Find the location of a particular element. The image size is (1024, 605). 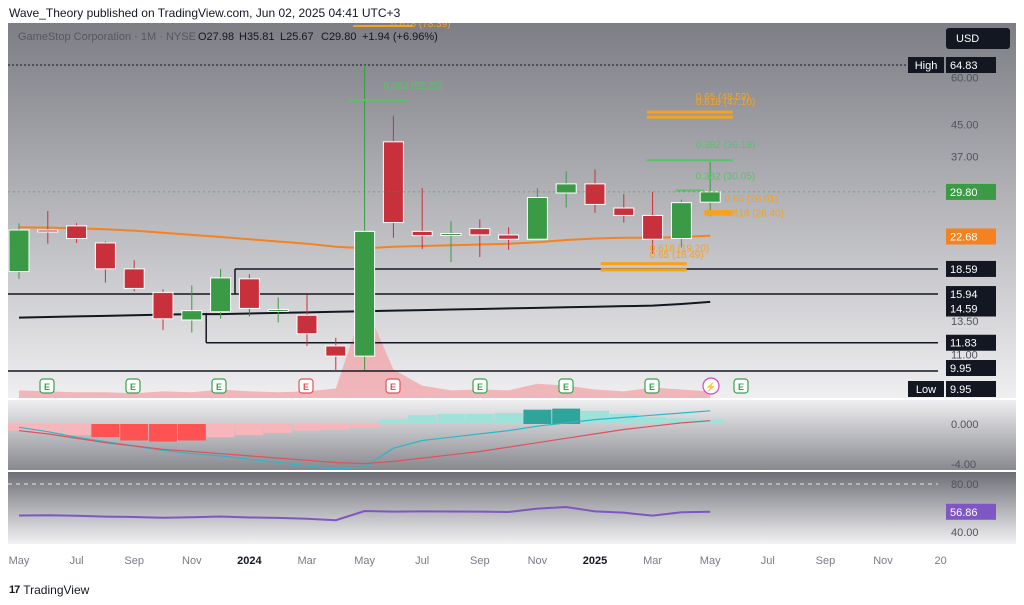

price-tag-18.59: 18.59 is located at coordinates (964, 270).